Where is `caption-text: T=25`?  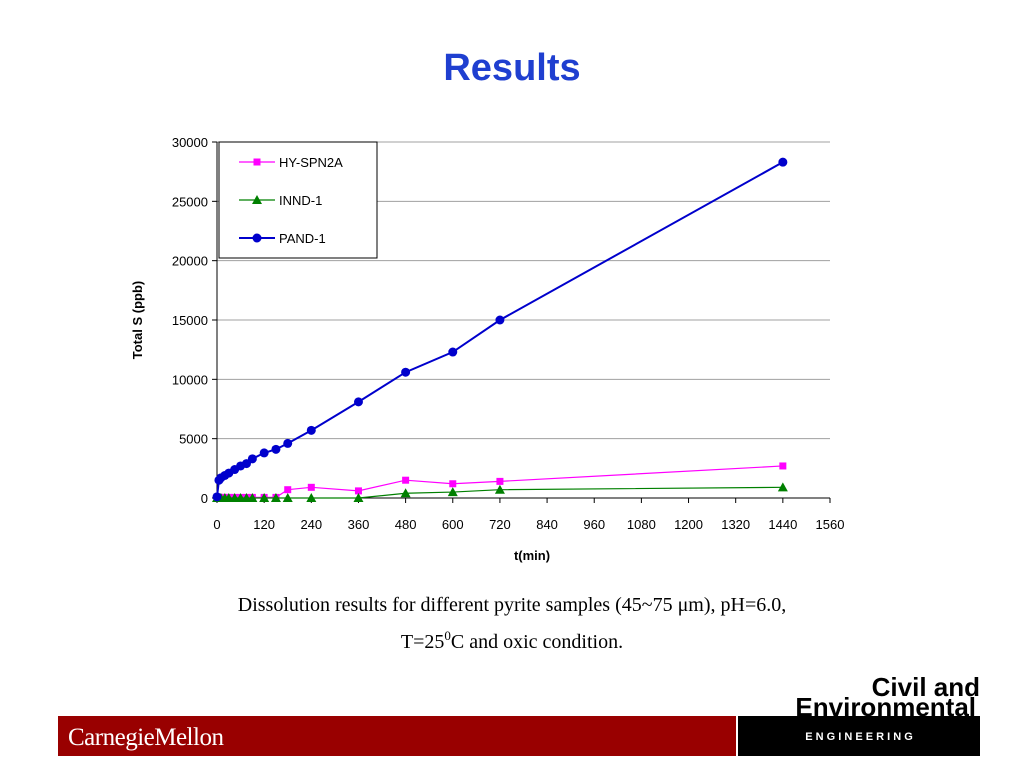
caption-text: T=25 is located at coordinates (423, 642).